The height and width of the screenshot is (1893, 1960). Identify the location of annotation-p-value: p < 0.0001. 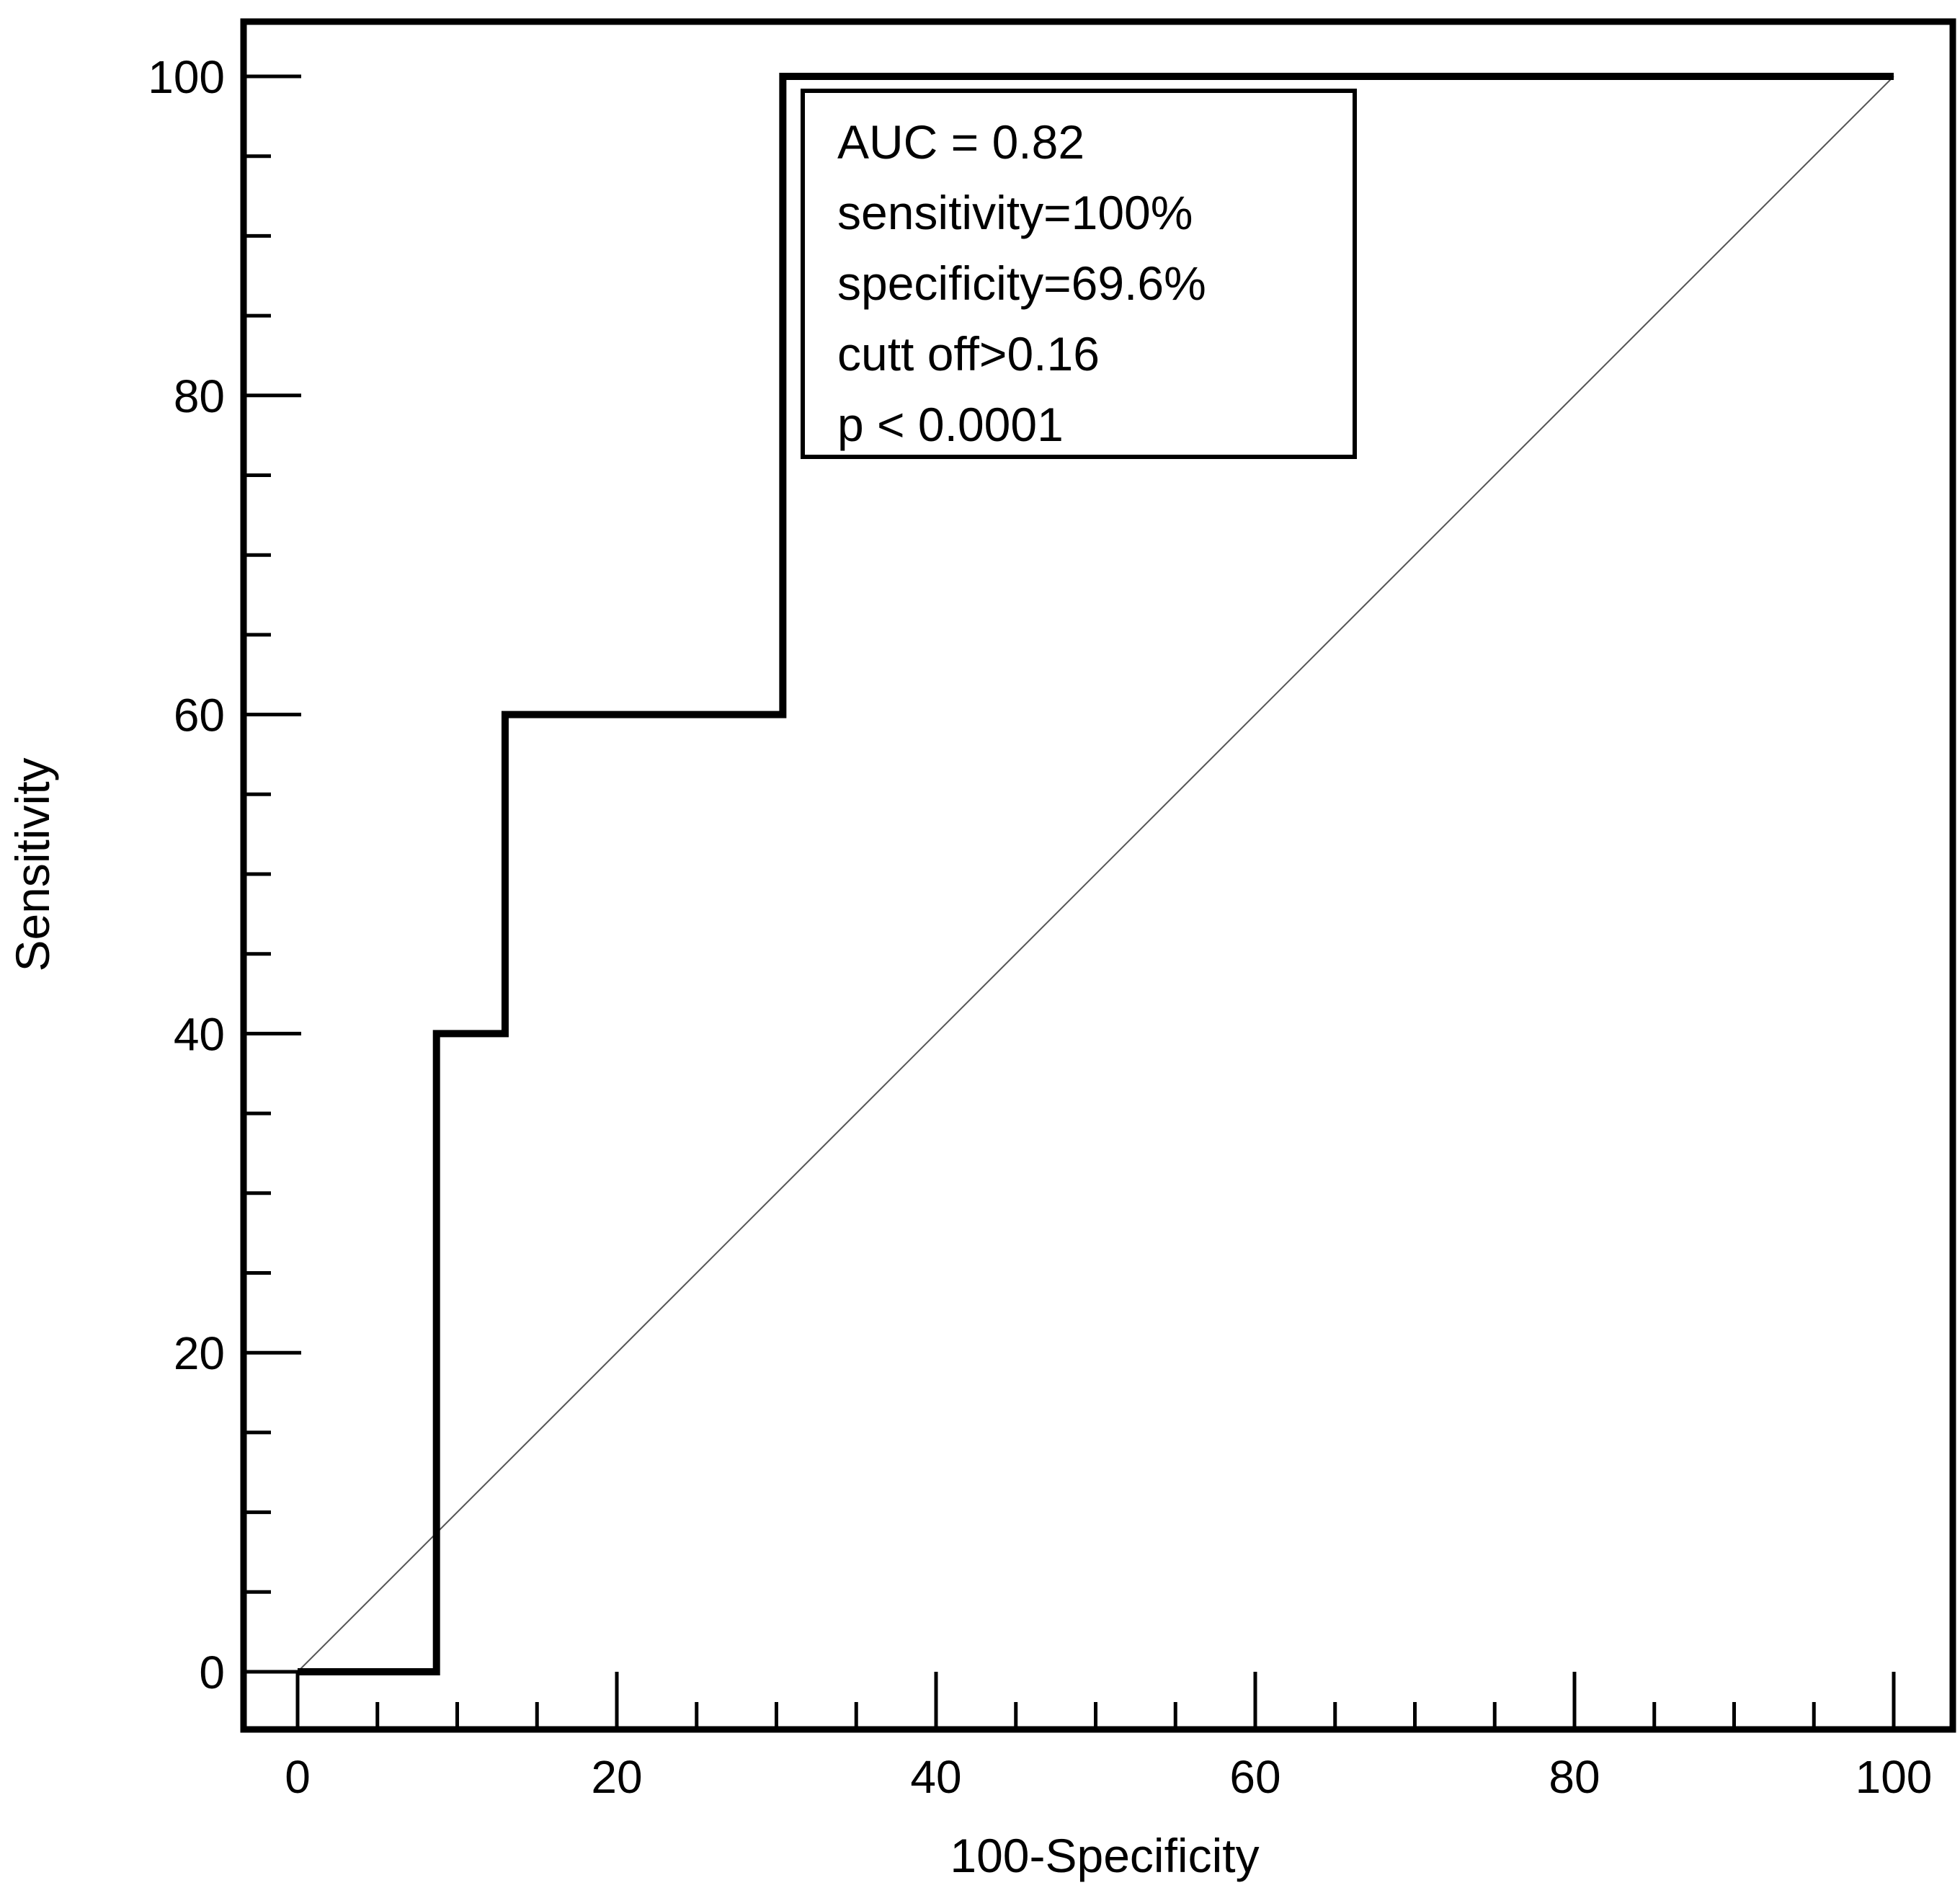
(950, 424).